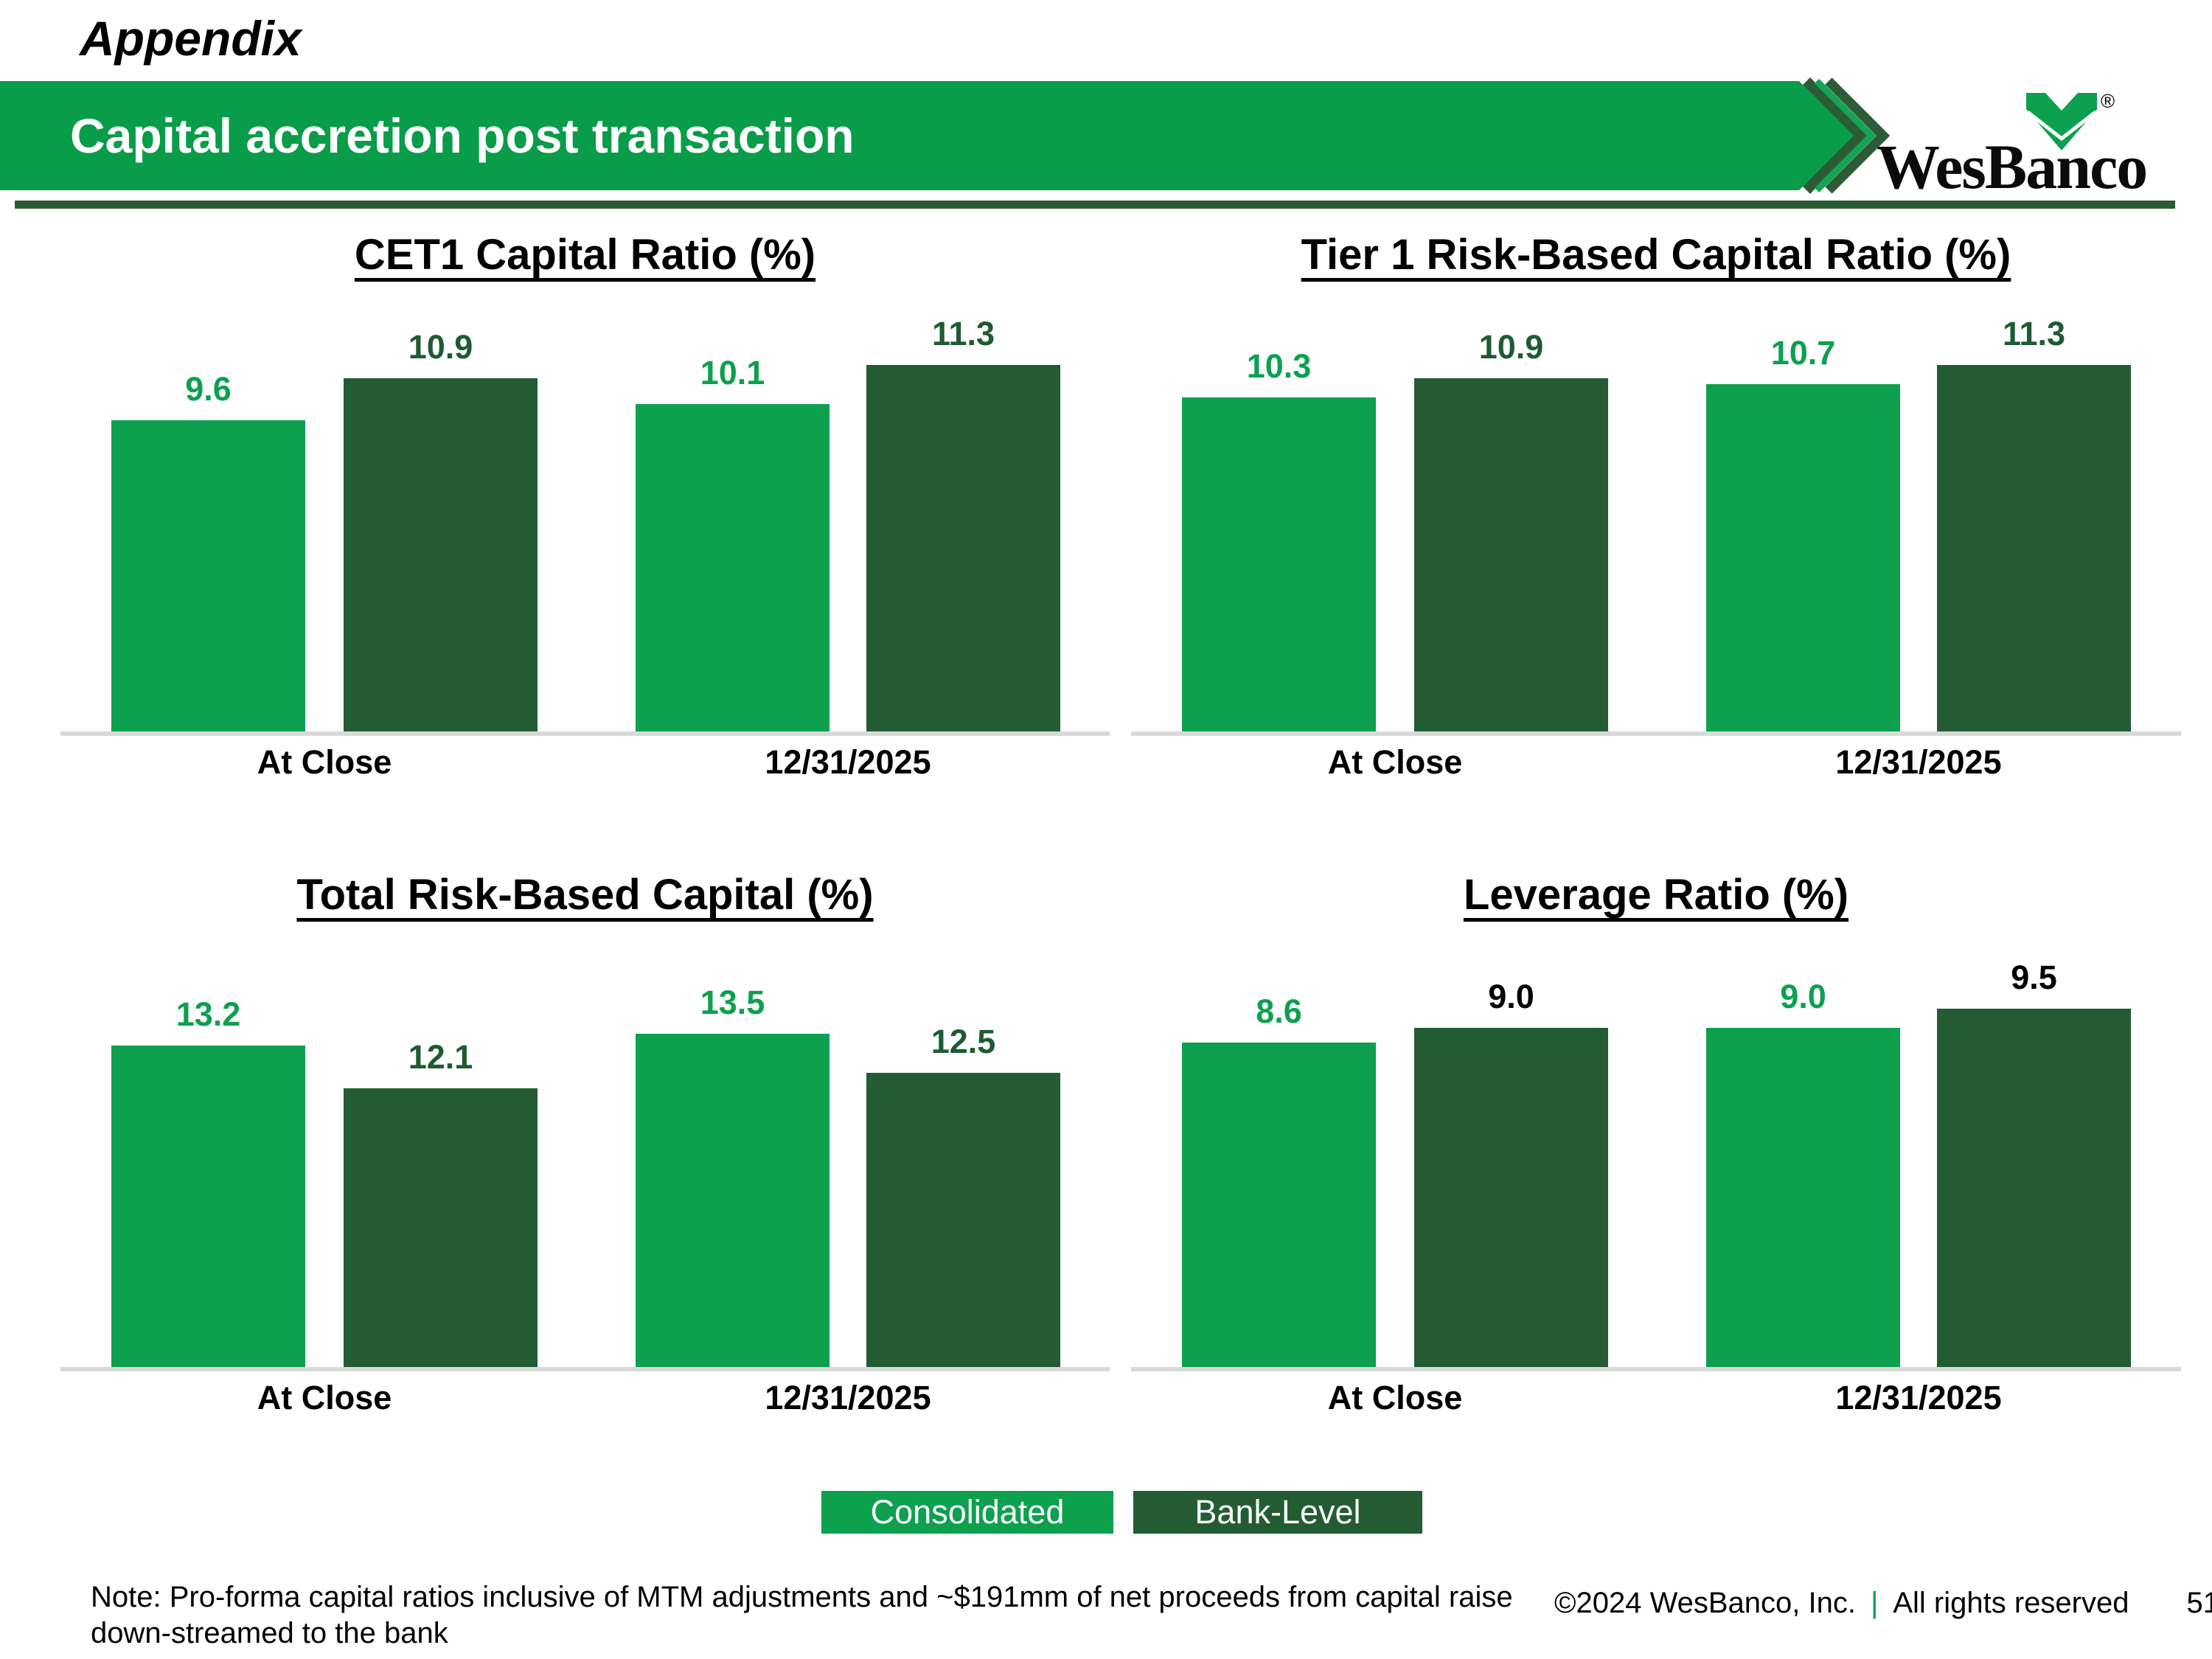 The height and width of the screenshot is (1659, 2212). I want to click on chart-title: Total Risk-Based Capital (%), so click(585, 894).